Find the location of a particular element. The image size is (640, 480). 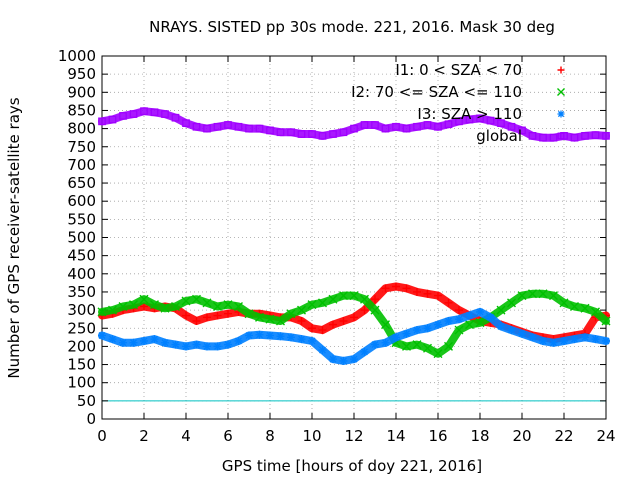

y-tick-label: 400 is located at coordinates (81, 274).